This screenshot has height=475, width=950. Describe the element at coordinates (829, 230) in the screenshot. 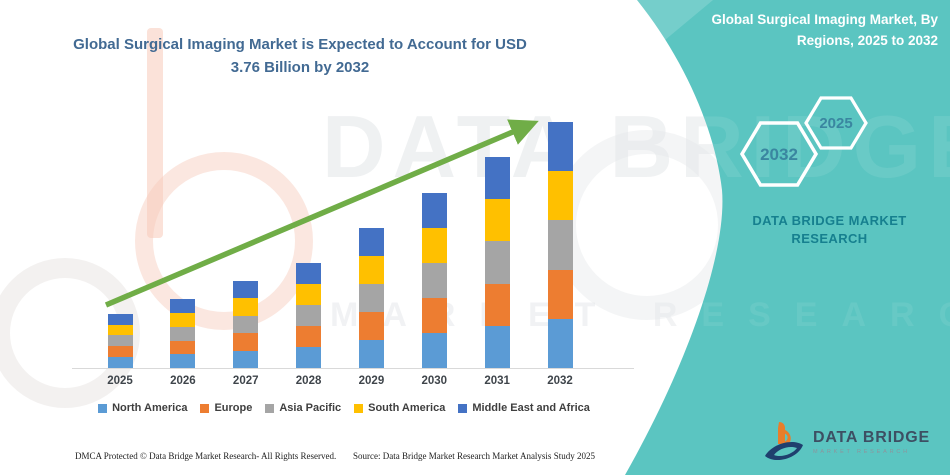

I see `brand-wordmark: DATA BRIDGE MARKET RESEARCH` at that location.